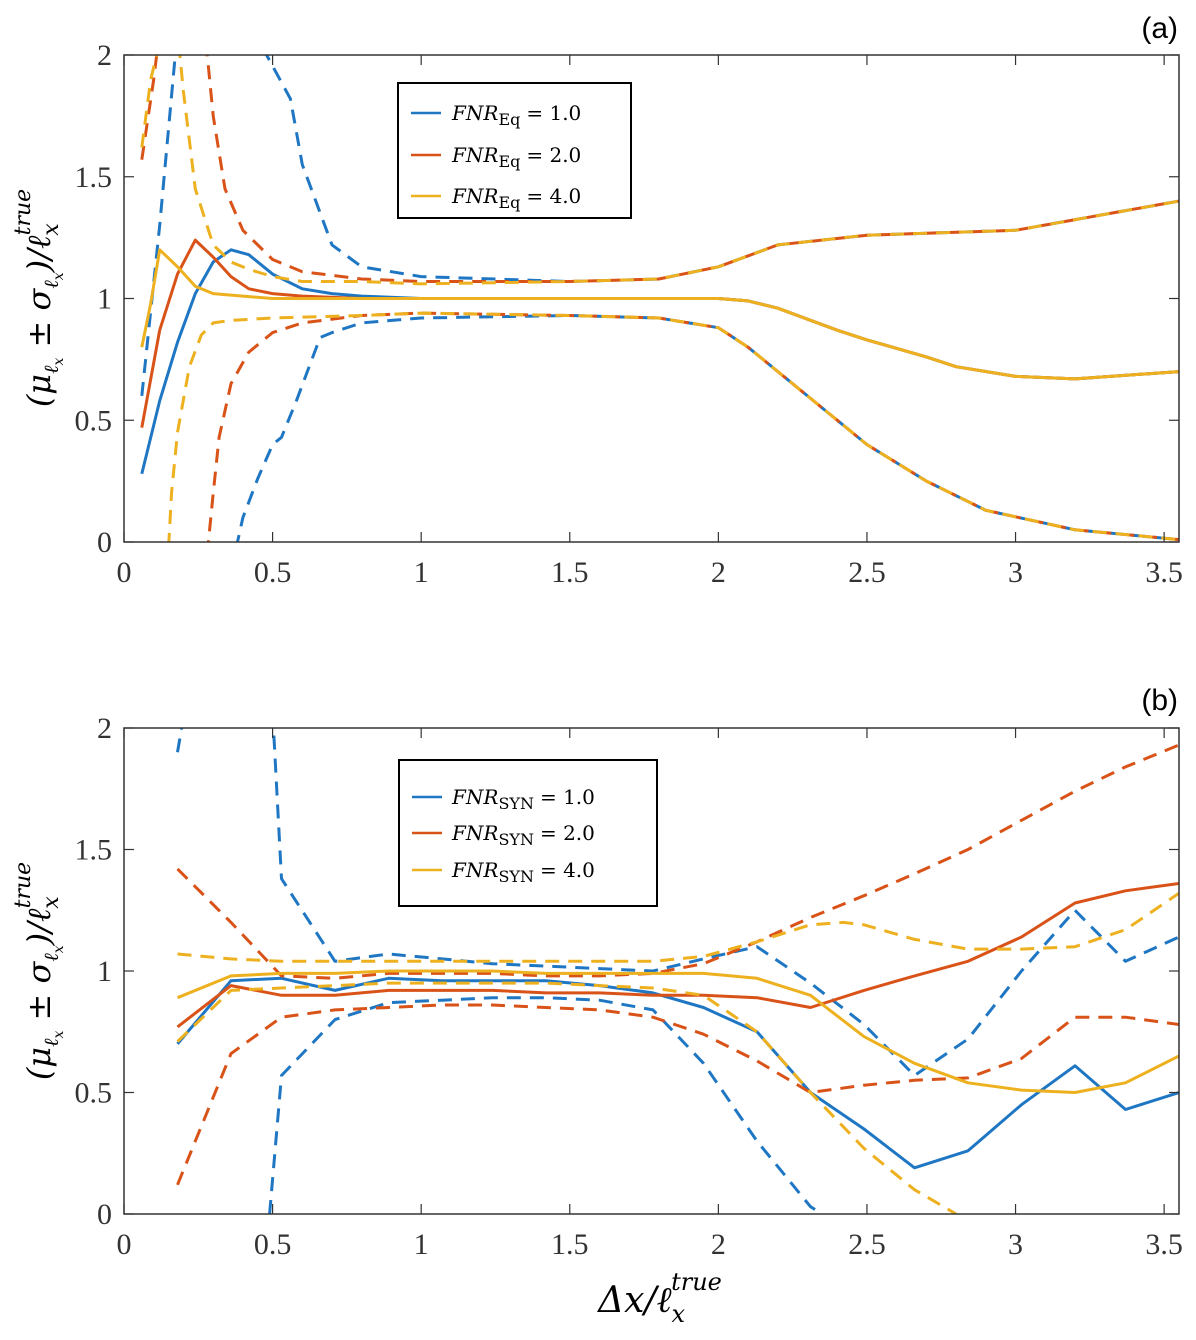  What do you see at coordinates (94, 850) in the screenshot?
I see `panel-b-ytick-label: 1.5` at bounding box center [94, 850].